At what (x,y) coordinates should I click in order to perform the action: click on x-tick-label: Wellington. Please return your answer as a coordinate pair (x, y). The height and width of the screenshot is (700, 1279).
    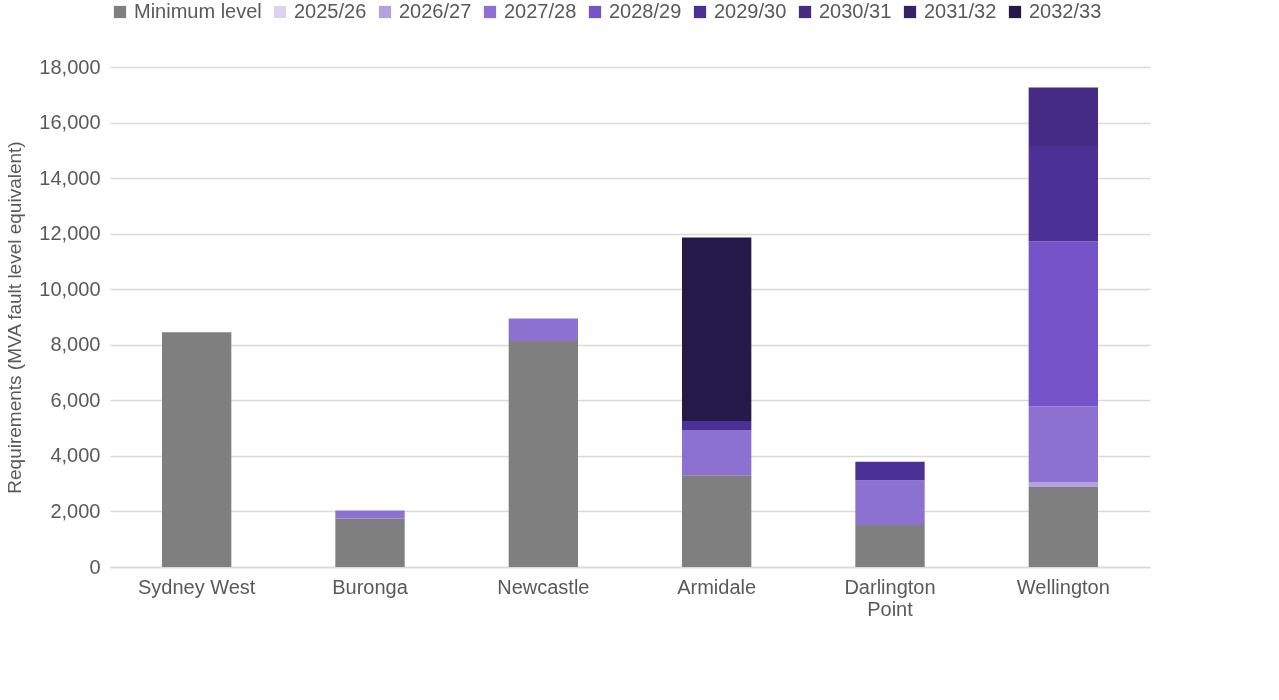
    Looking at the image, I should click on (1063, 586).